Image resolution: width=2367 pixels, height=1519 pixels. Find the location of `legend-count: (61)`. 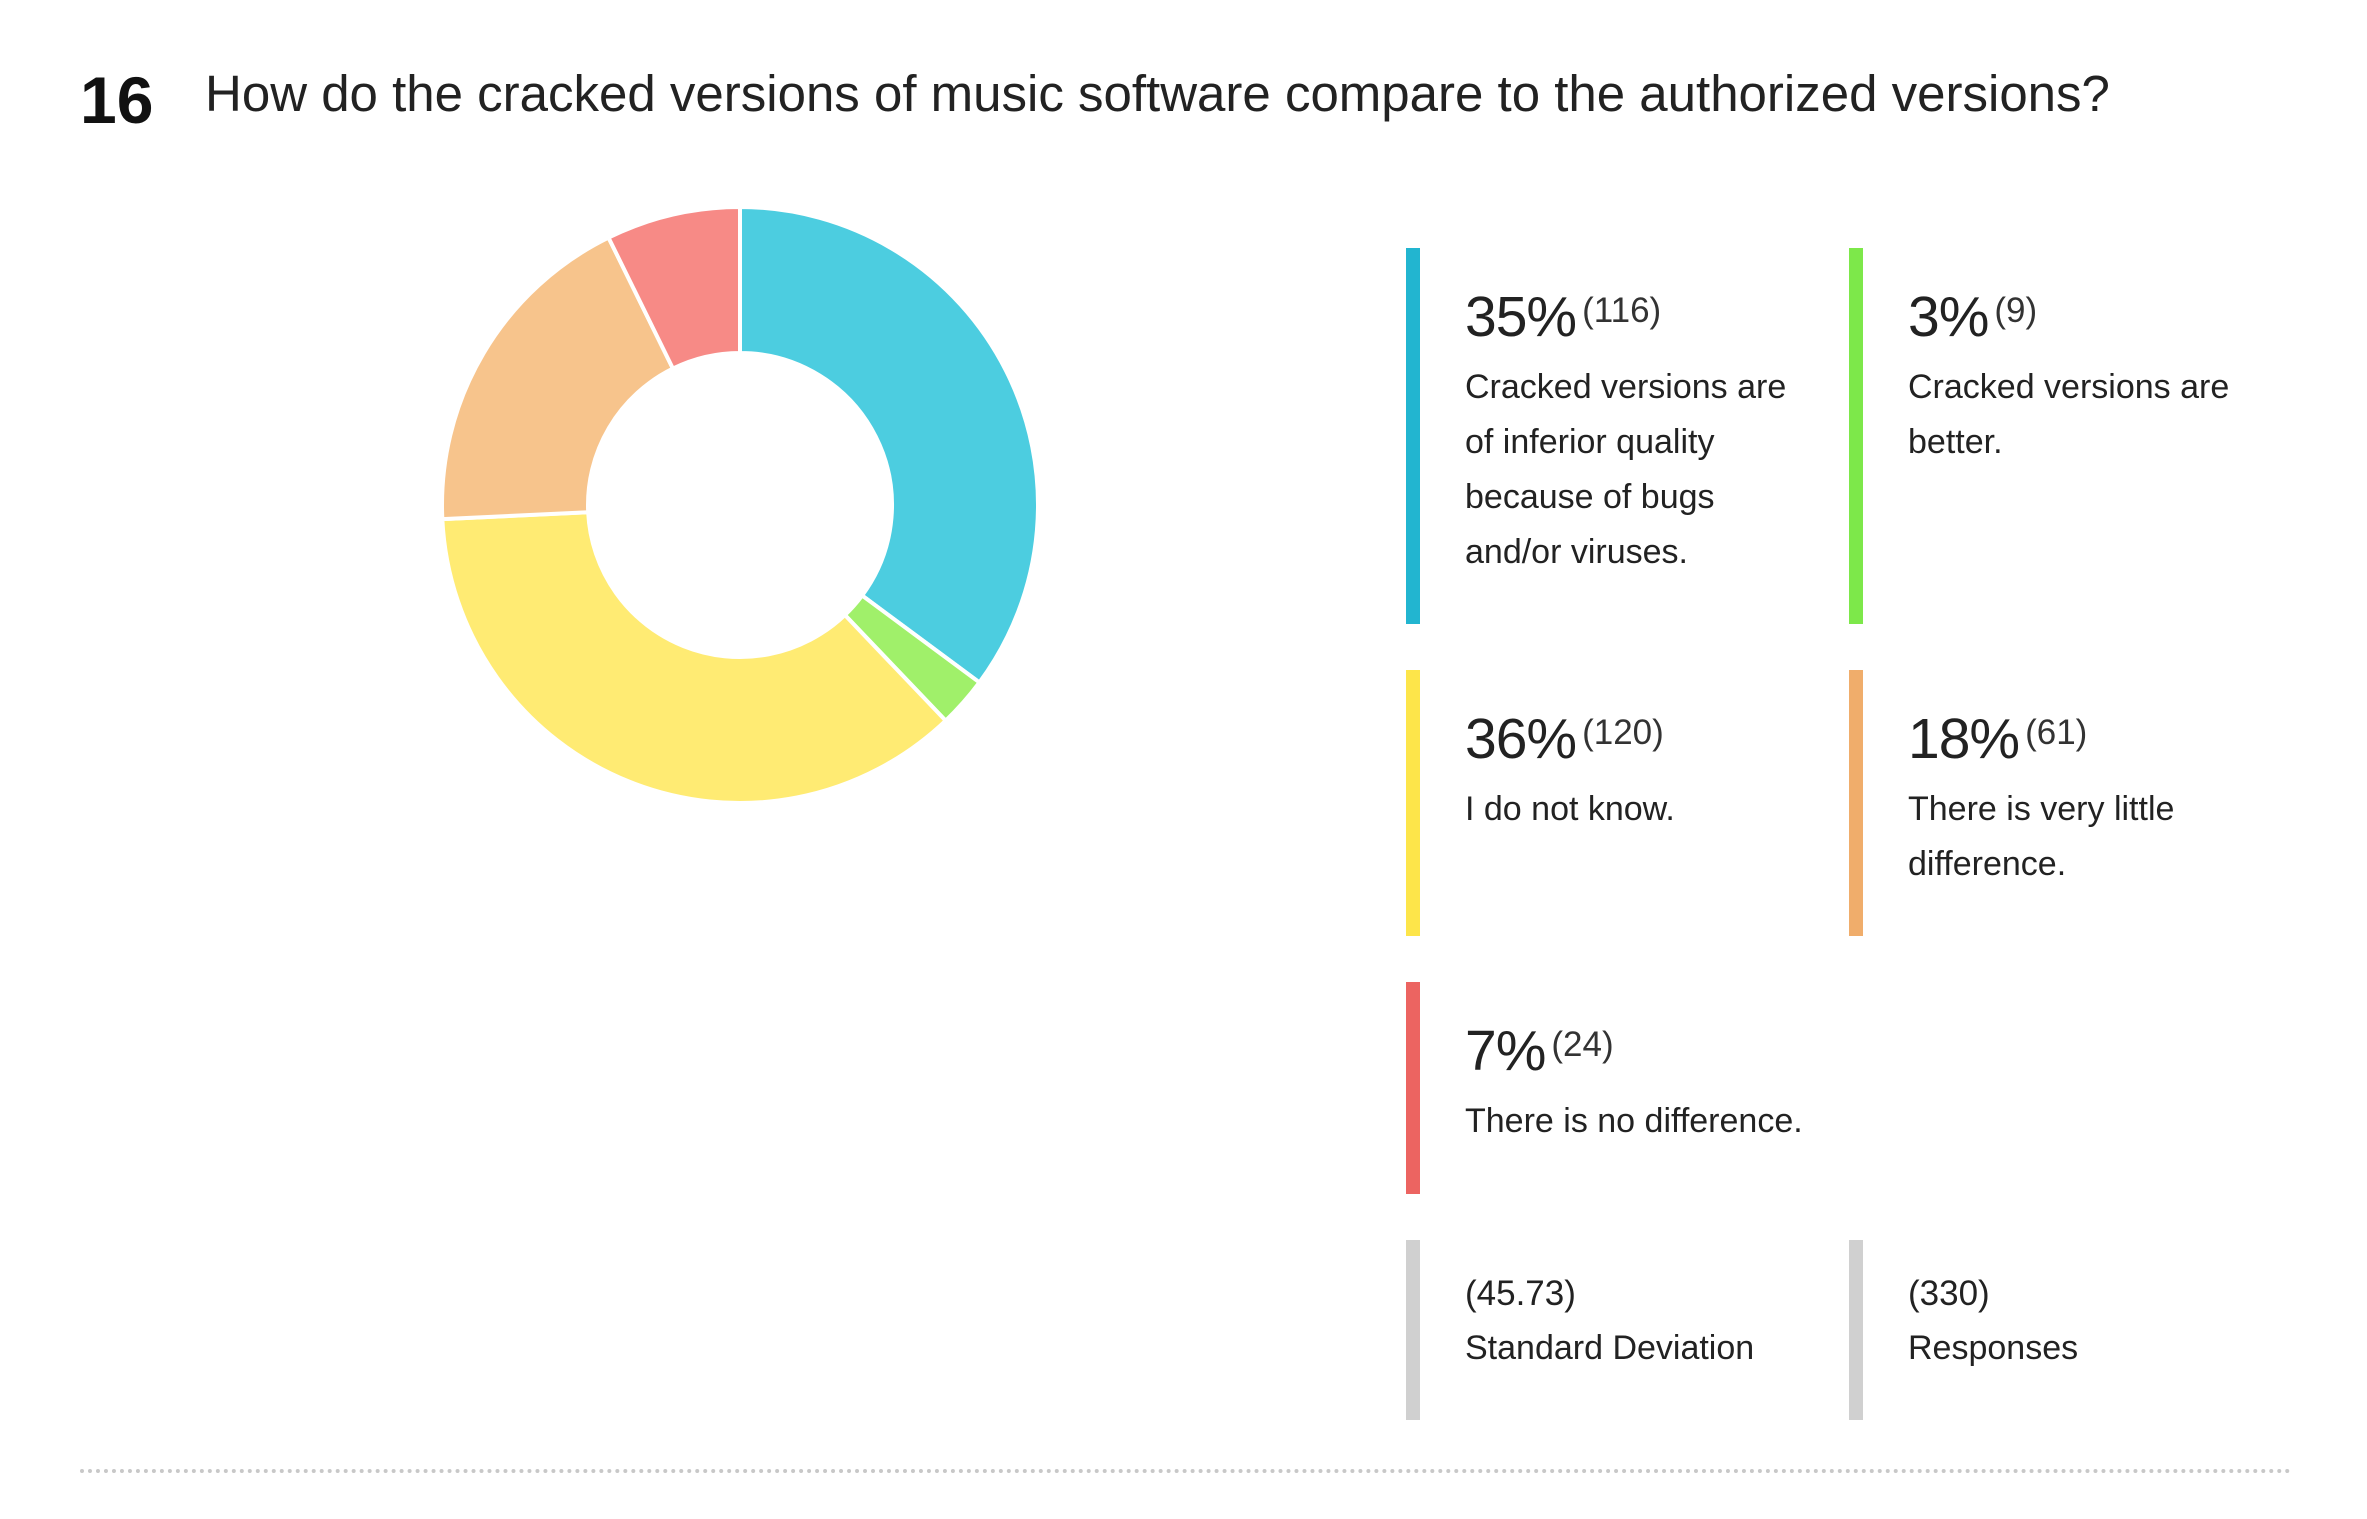

legend-count: (61) is located at coordinates (2056, 732).